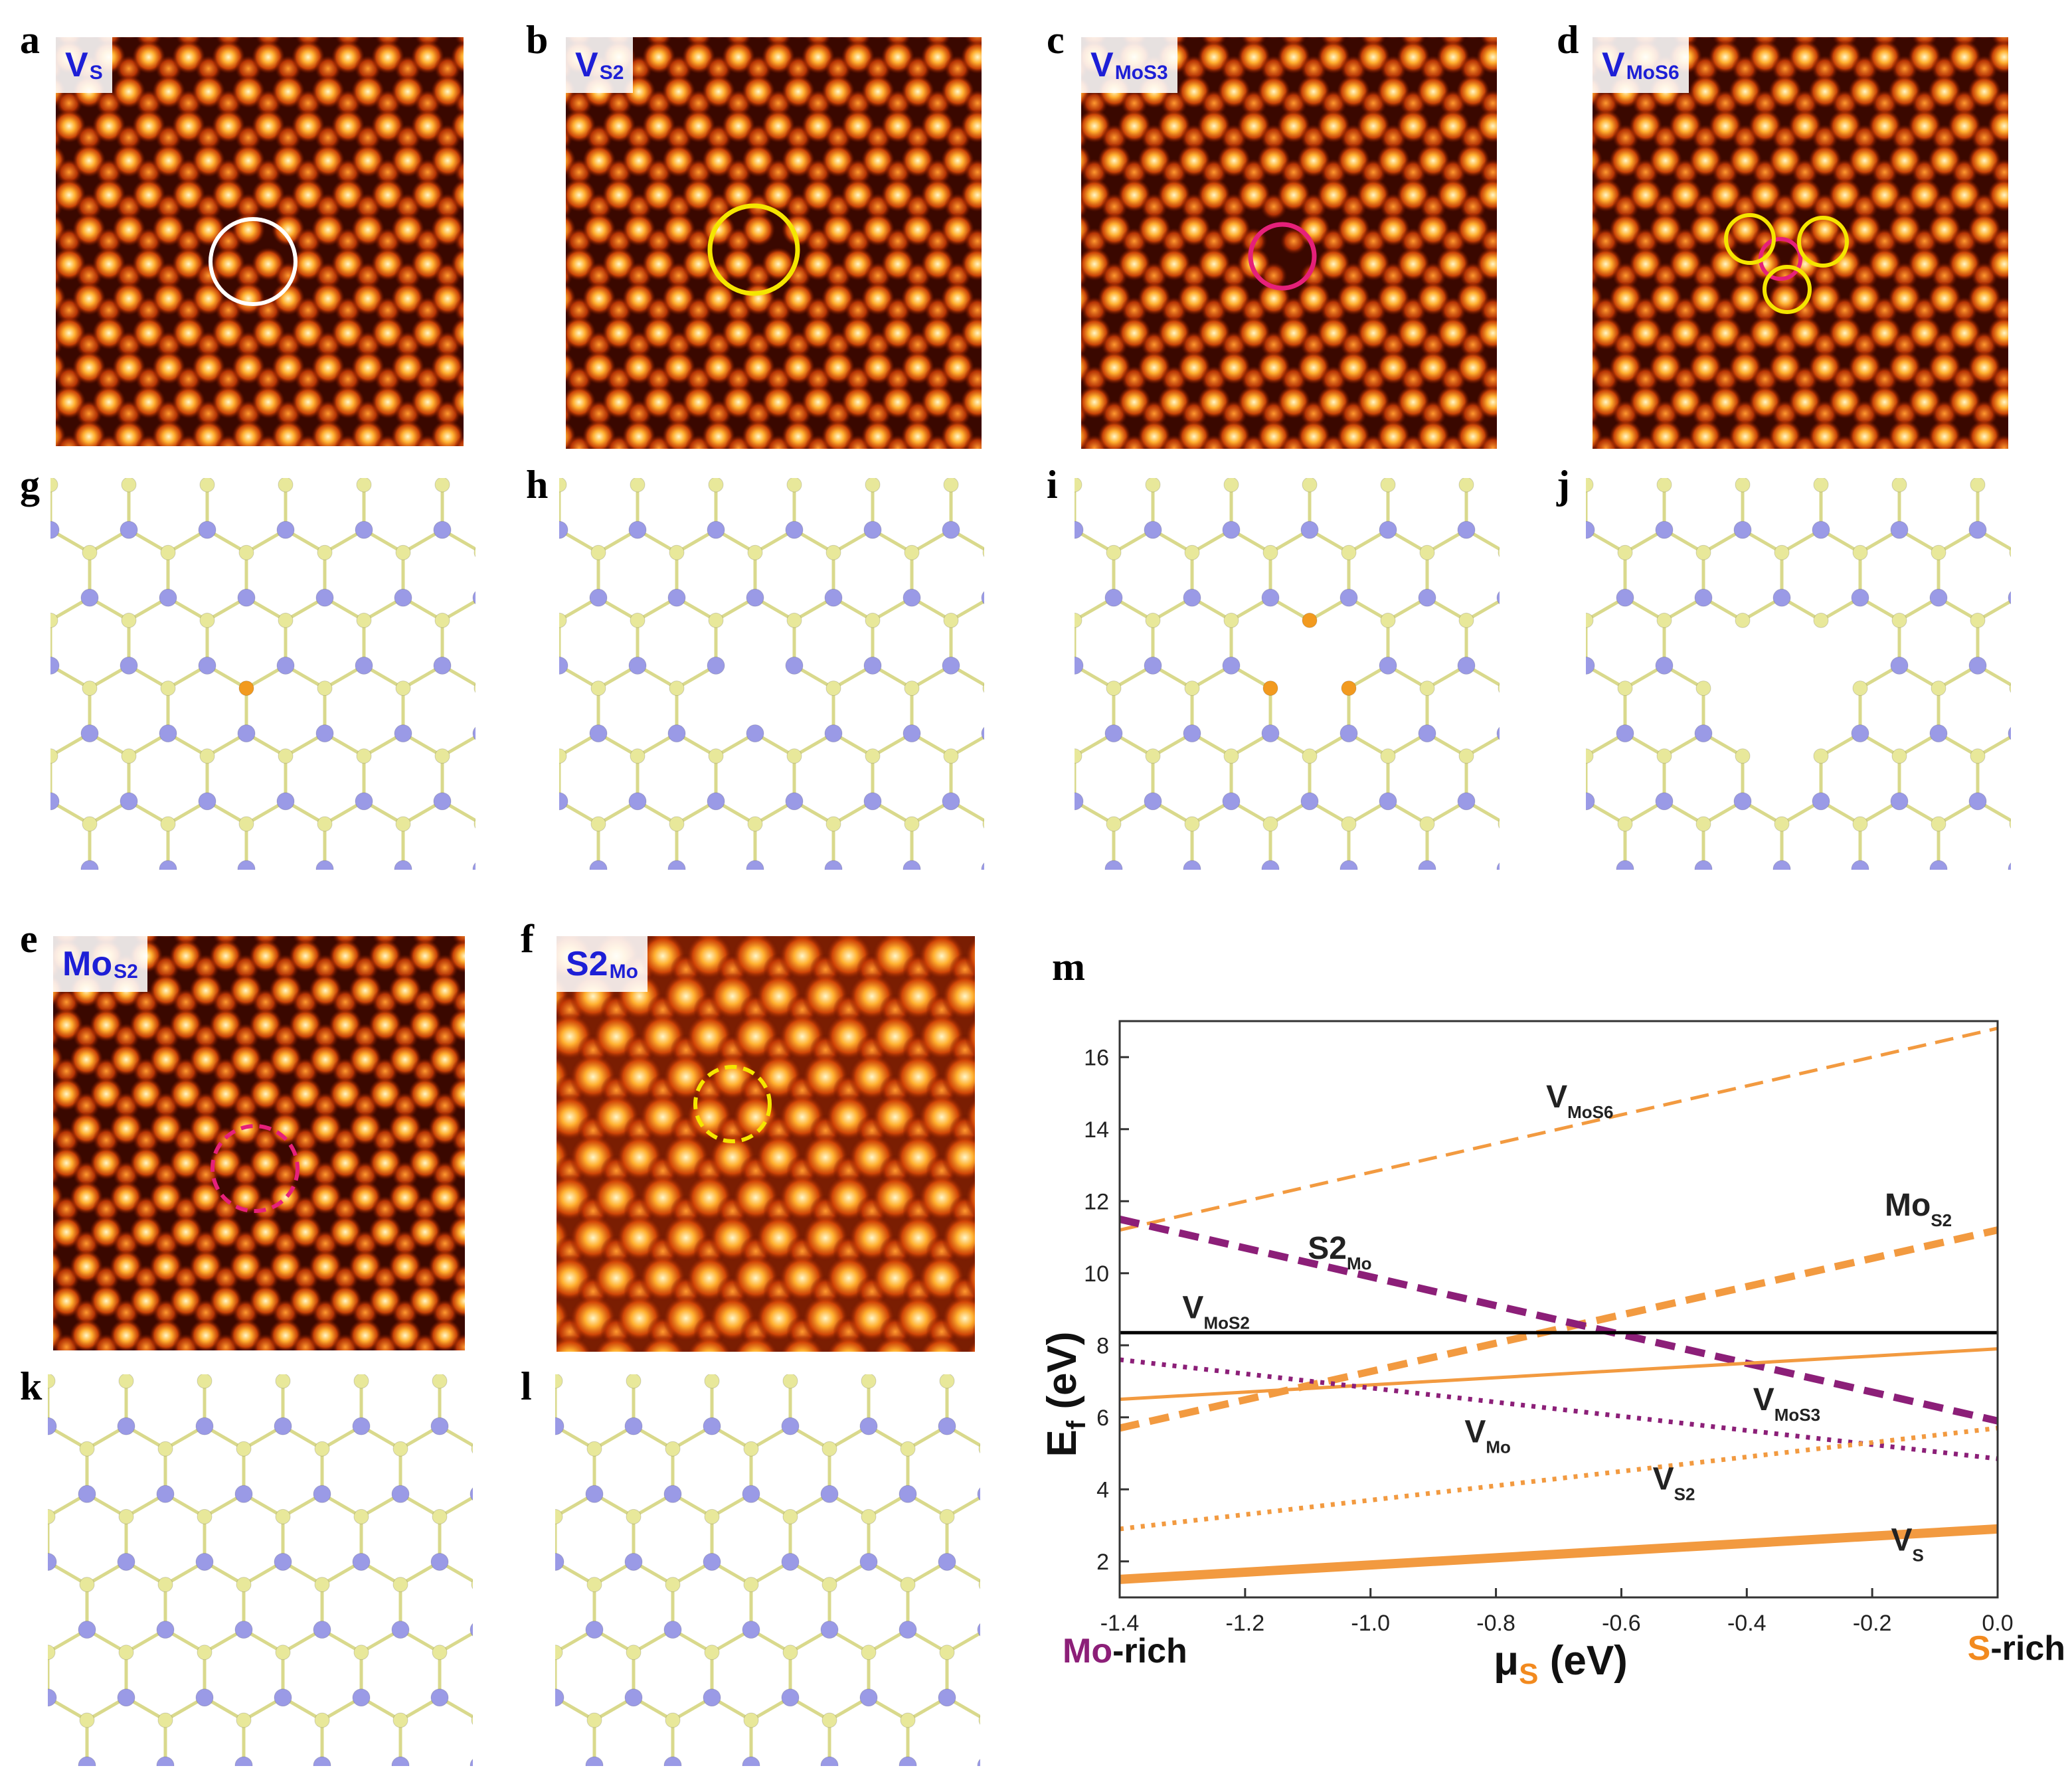 The height and width of the screenshot is (1774, 2072). Describe the element at coordinates (1096, 1274) in the screenshot. I see `y-tick-label: 10` at that location.